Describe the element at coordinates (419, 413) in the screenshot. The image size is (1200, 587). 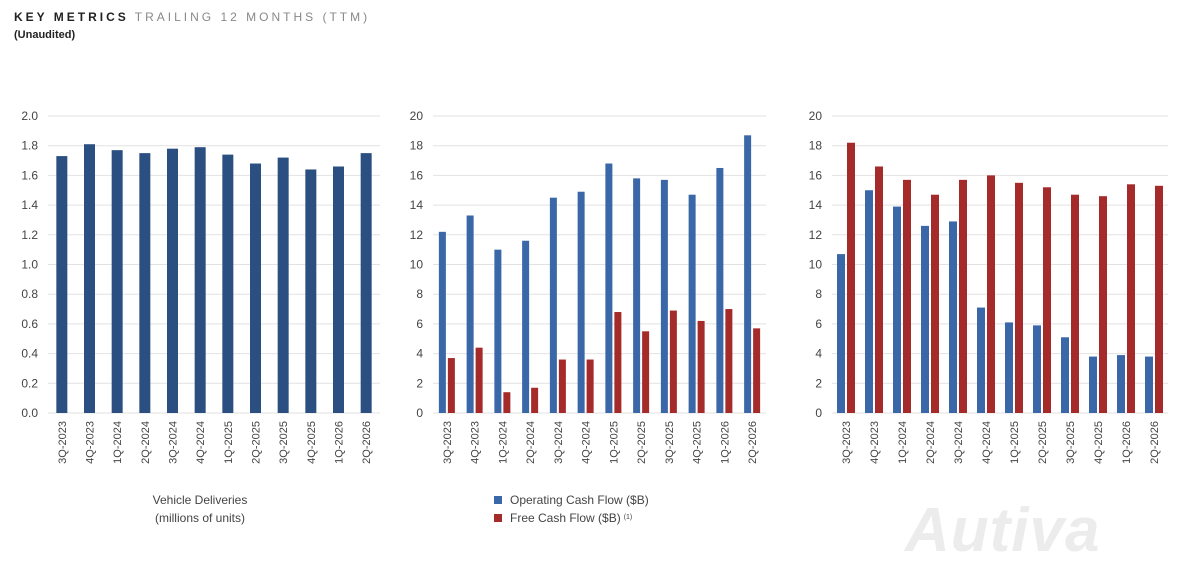
I see `chart2-ytick-label: 0` at that location.